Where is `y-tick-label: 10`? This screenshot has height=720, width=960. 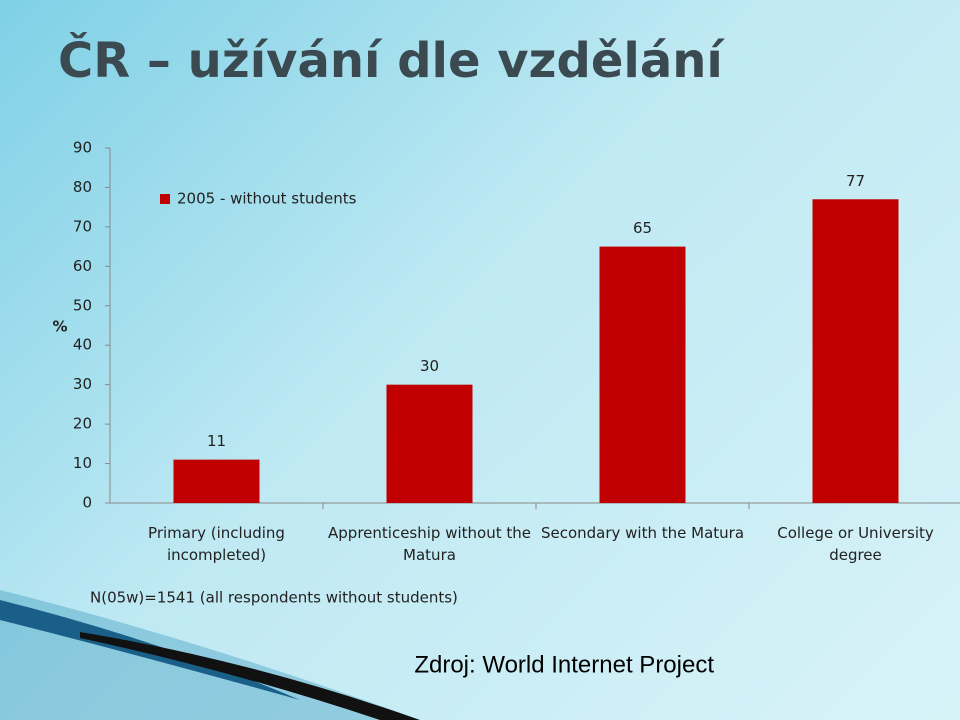 y-tick-label: 10 is located at coordinates (82, 463).